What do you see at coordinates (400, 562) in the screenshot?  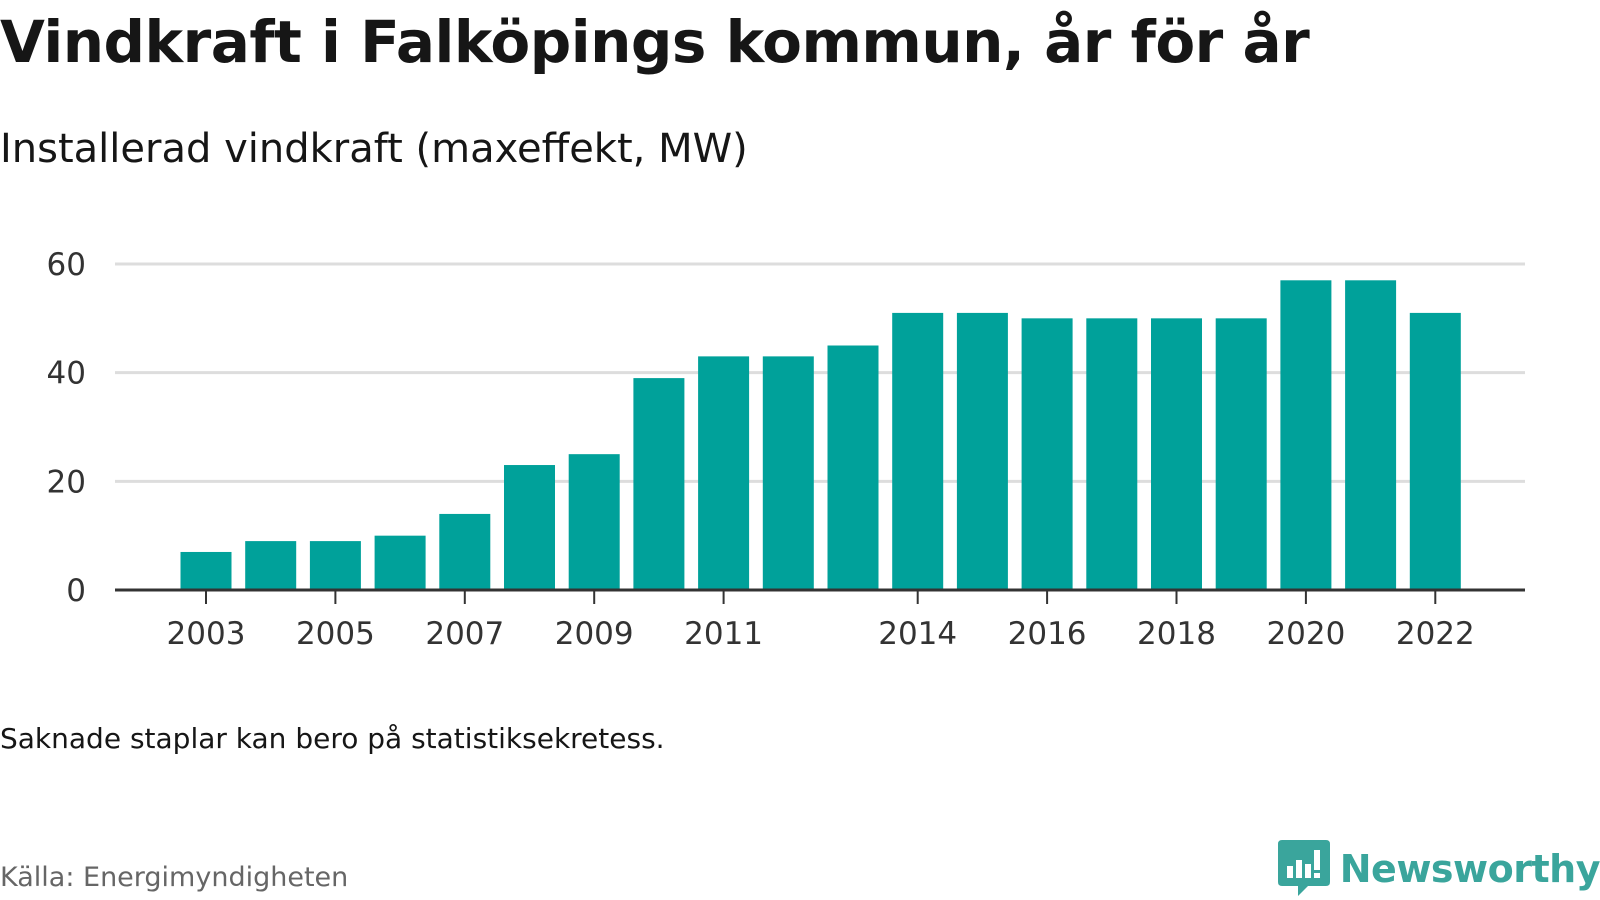 I see `bar-2006` at bounding box center [400, 562].